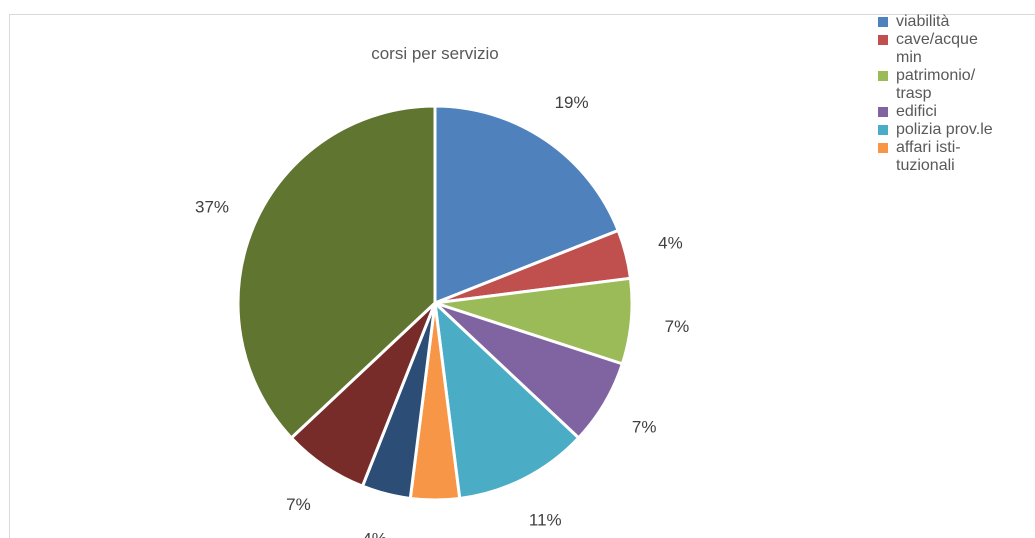 This screenshot has height=538, width=1035. I want to click on legend-label: trasp, so click(914, 93).